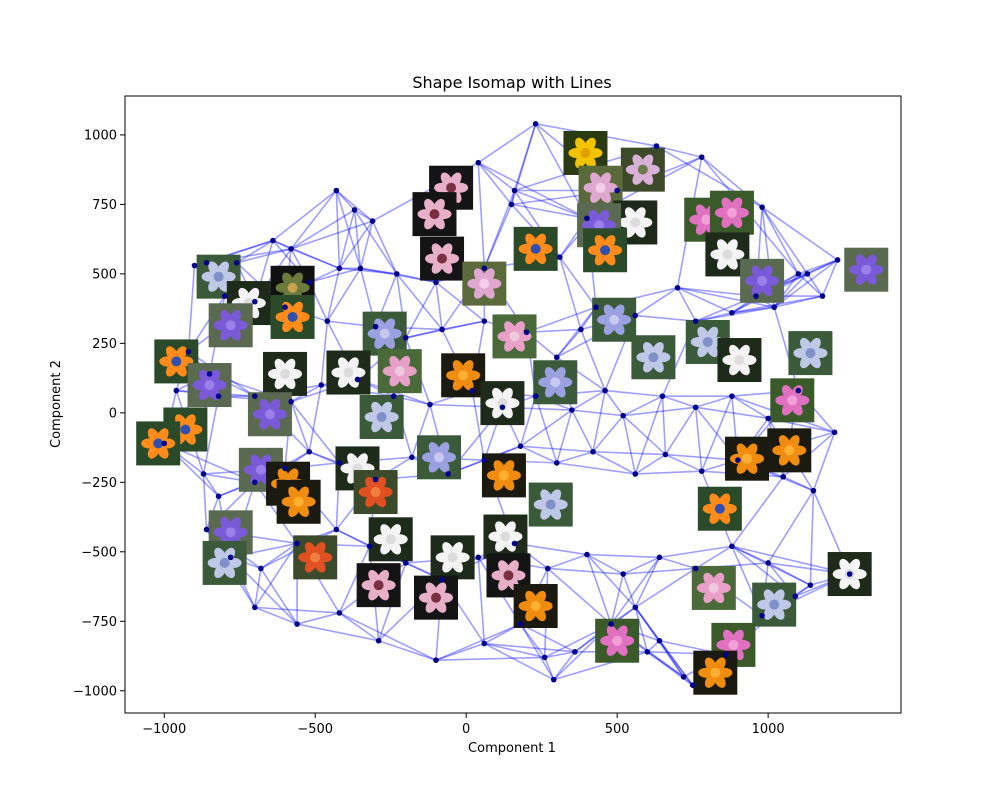 This screenshot has height=800, width=1000. Describe the element at coordinates (104, 344) in the screenshot. I see `y-tick-label: 250` at that location.